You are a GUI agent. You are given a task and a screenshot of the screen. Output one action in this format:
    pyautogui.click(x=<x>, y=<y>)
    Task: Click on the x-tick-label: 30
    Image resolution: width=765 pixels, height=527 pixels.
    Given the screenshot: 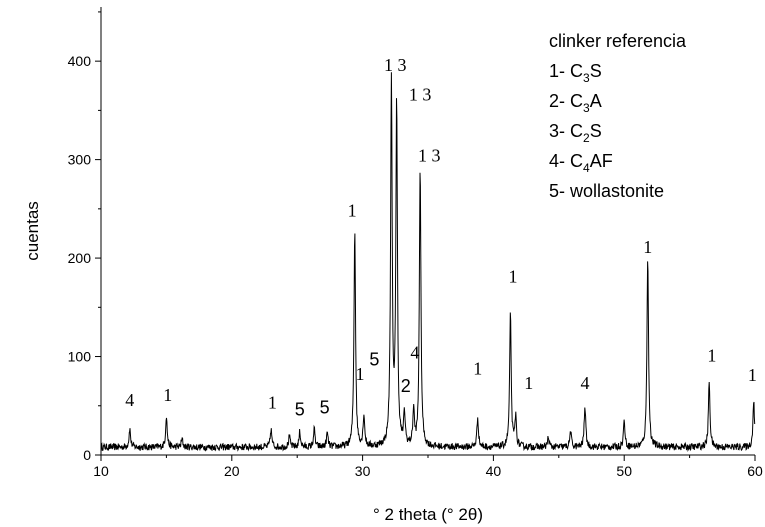 What is the action you would take?
    pyautogui.click(x=363, y=471)
    